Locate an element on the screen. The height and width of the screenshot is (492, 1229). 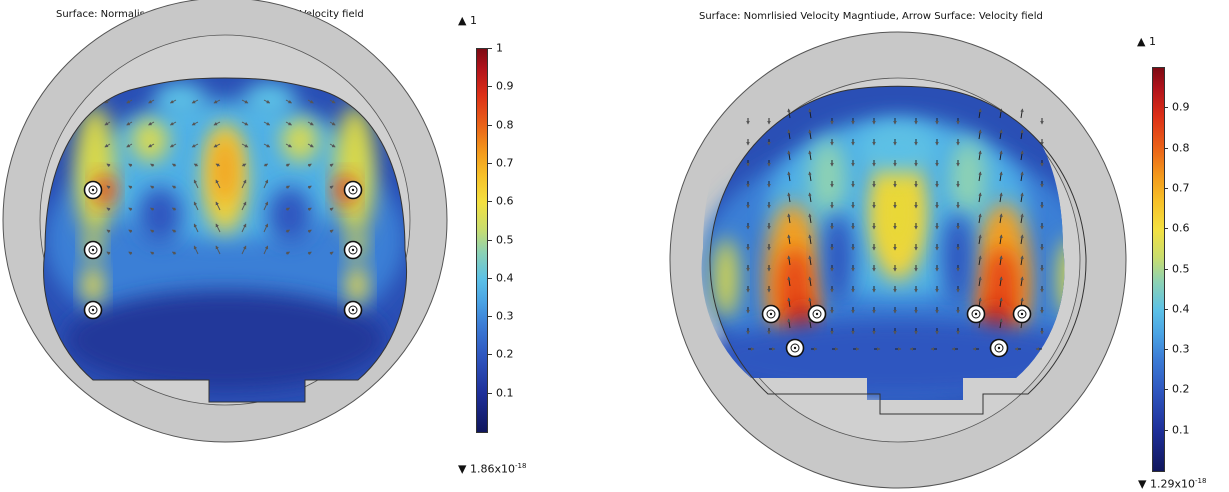
right-colorbar-tick-label: 0.7 is located at coordinates (1181, 188).